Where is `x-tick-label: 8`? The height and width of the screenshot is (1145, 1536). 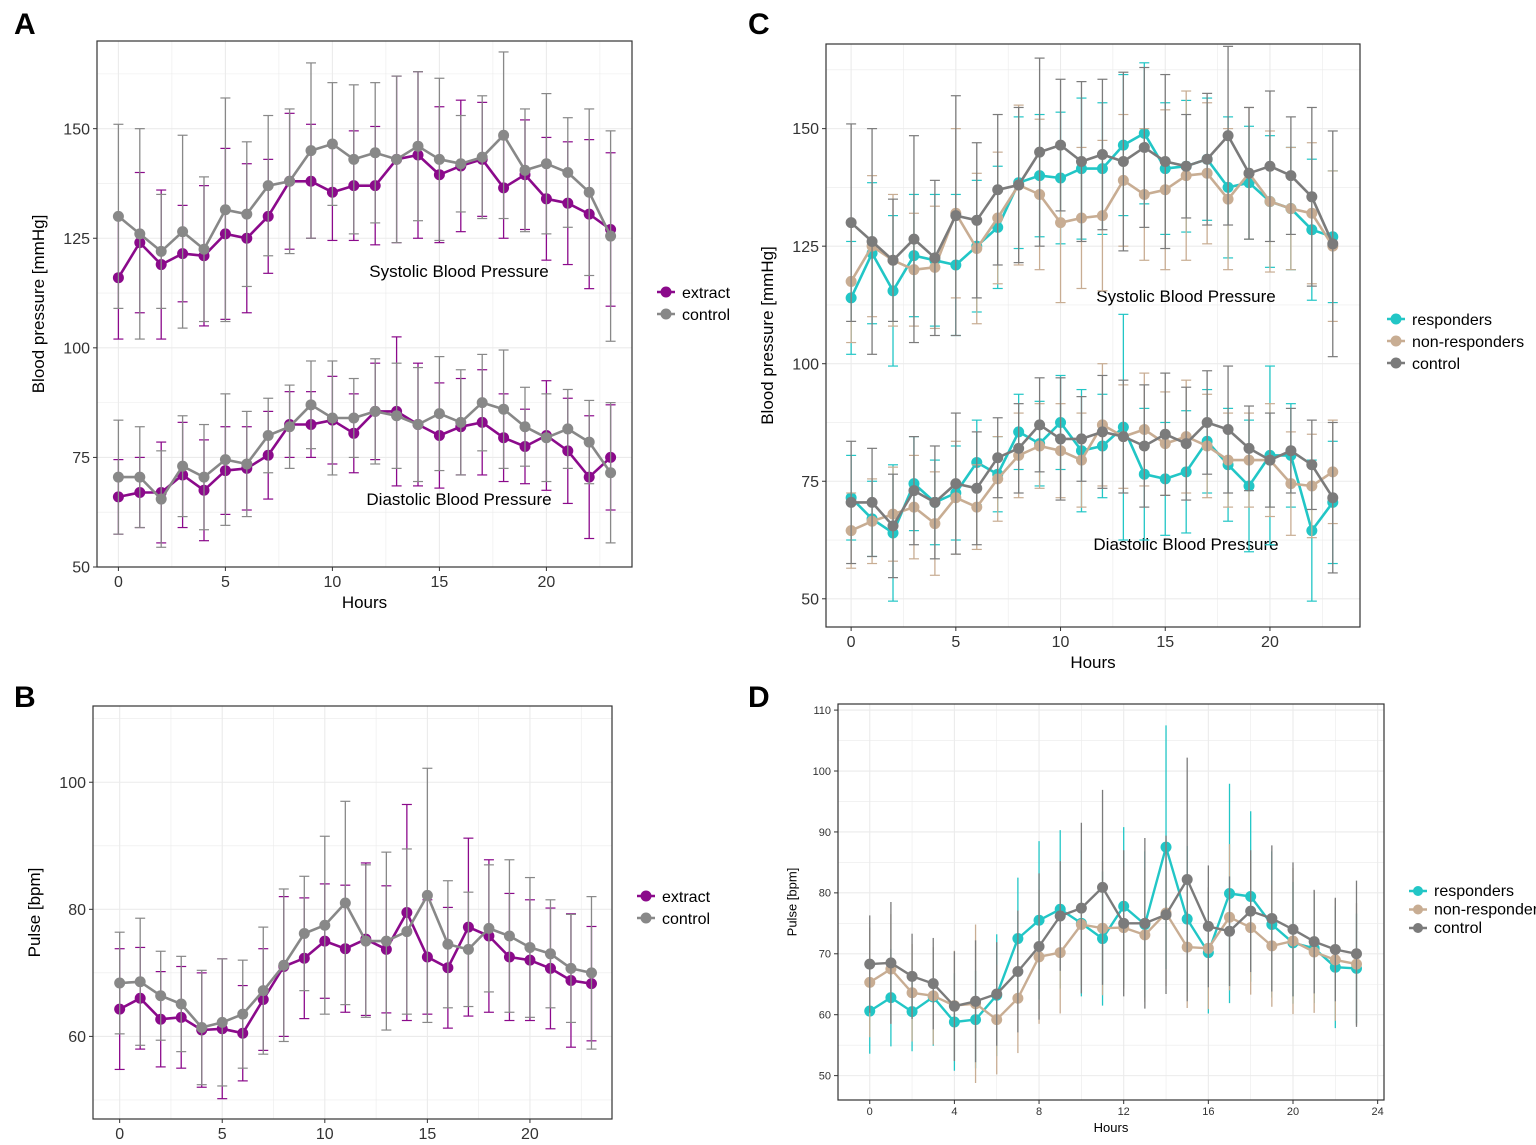 x-tick-label: 8 is located at coordinates (1039, 1112).